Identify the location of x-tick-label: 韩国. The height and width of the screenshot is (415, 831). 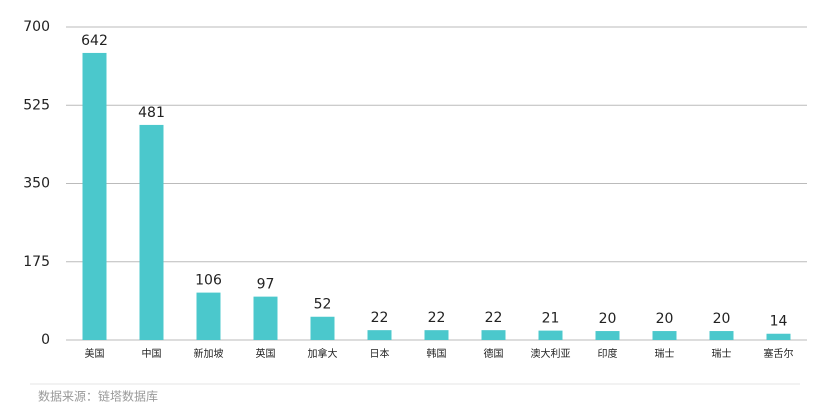
(437, 353).